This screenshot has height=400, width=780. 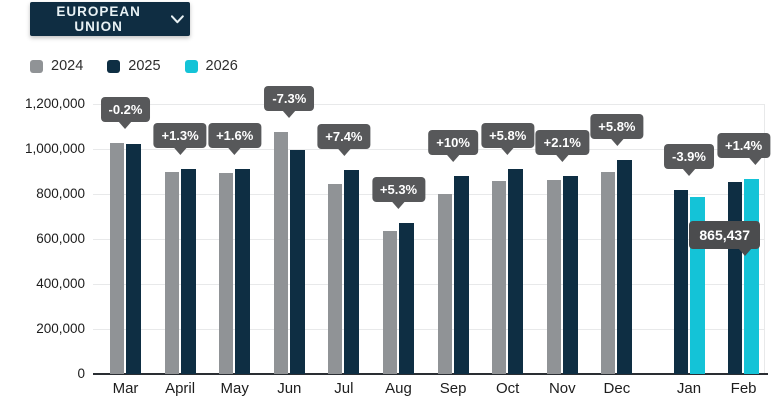 I want to click on x-axis-label-nov: Nov, so click(x=562, y=388).